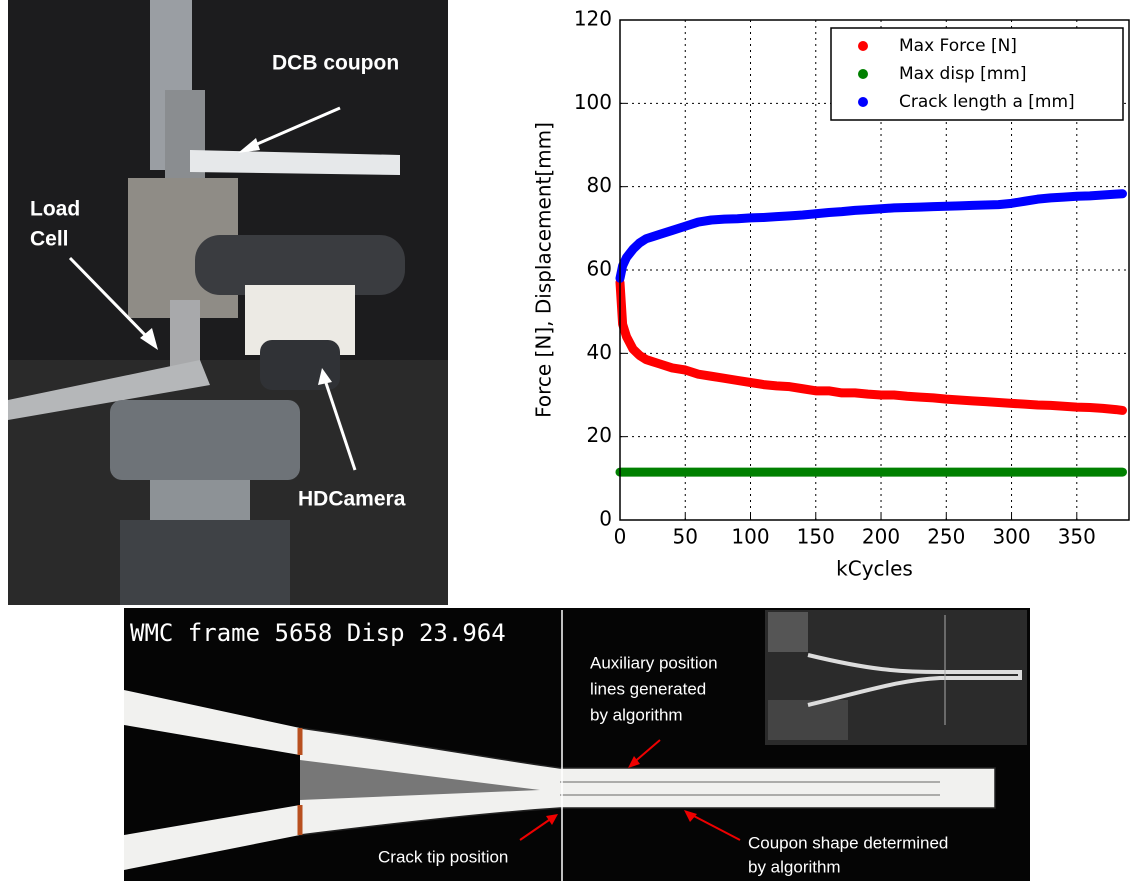 Image resolution: width=1134 pixels, height=881 pixels. I want to click on y-tick-label: 80, so click(599, 185).